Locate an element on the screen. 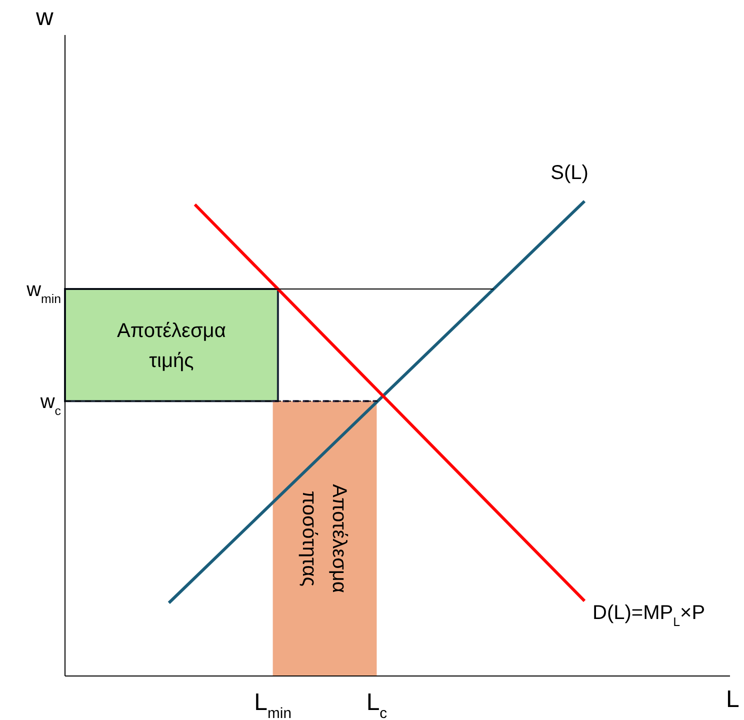 This screenshot has height=720, width=744. series-label: D(L)=MP$_{L}$×P is located at coordinates (649, 615).